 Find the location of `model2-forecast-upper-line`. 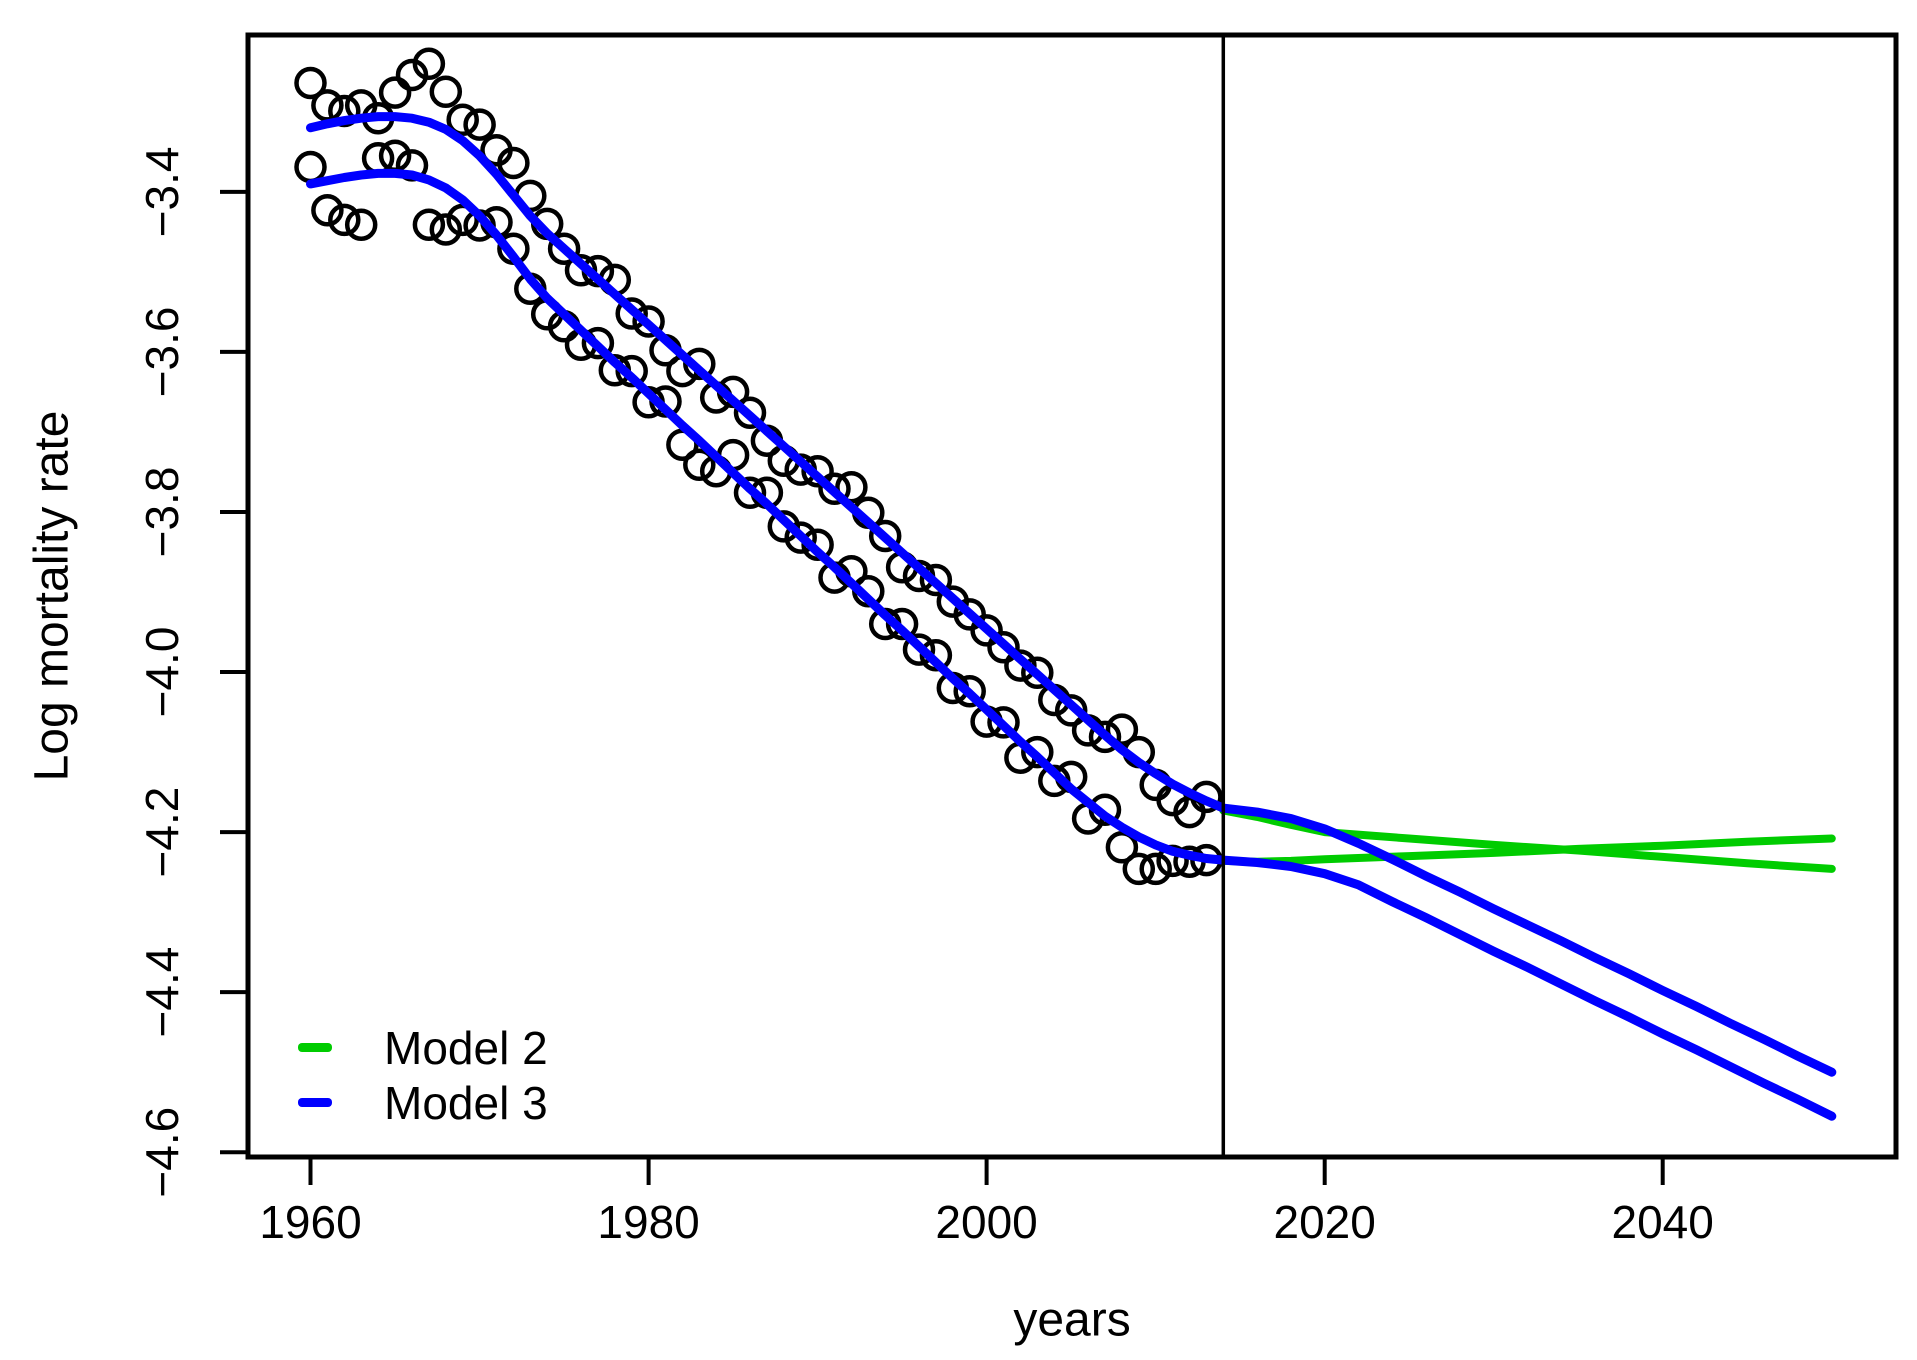

model2-forecast-upper-line is located at coordinates (1527, 839).